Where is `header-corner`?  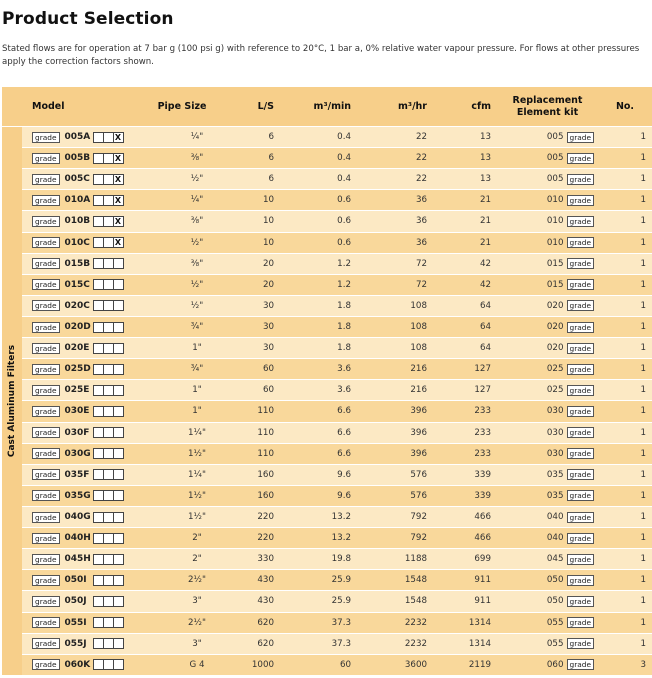
header-corner is located at coordinates (12, 107).